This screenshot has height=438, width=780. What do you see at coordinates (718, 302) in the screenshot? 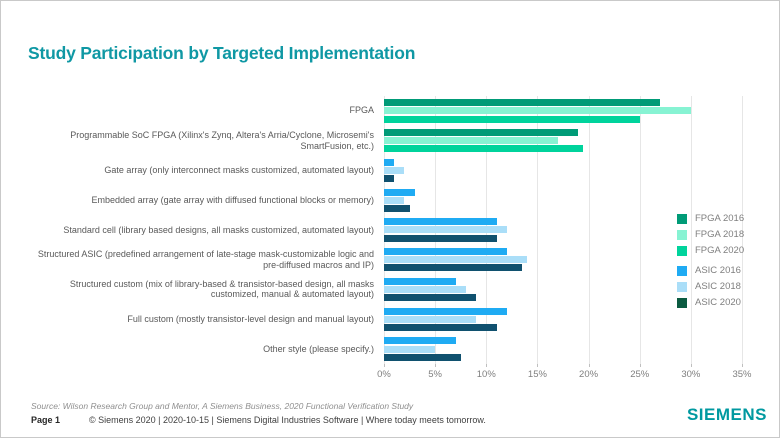
I see `legend-label: ASIC 2020` at bounding box center [718, 302].